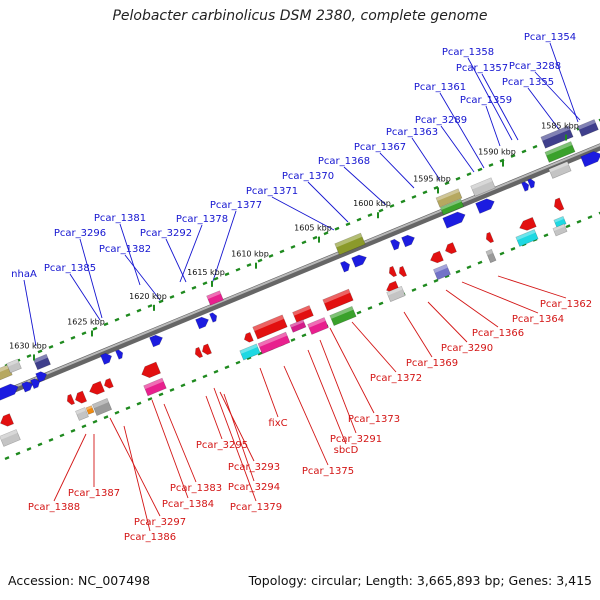 The width and height of the screenshot is (600, 600). What do you see at coordinates (222, 445) in the screenshot?
I see `gene-label-Pcar_3295: Pcar_3295` at bounding box center [222, 445].